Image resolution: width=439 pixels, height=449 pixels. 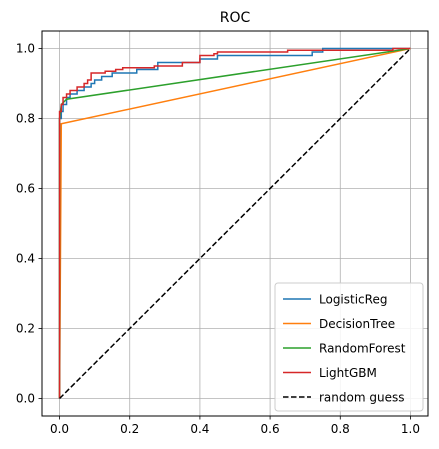 I want to click on legend-label: LightGBM, so click(x=348, y=373).